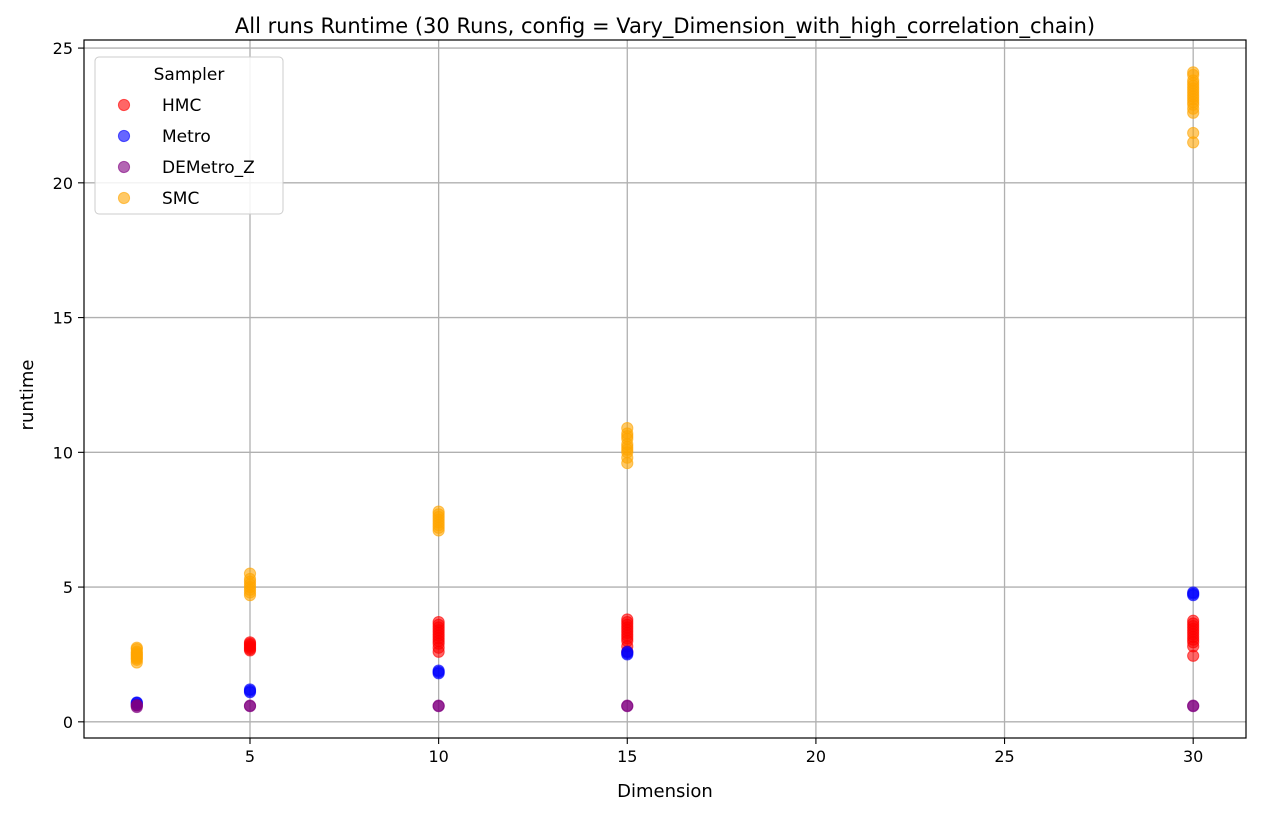  What do you see at coordinates (189, 75) in the screenshot?
I see `legend-title: Sampler` at bounding box center [189, 75].